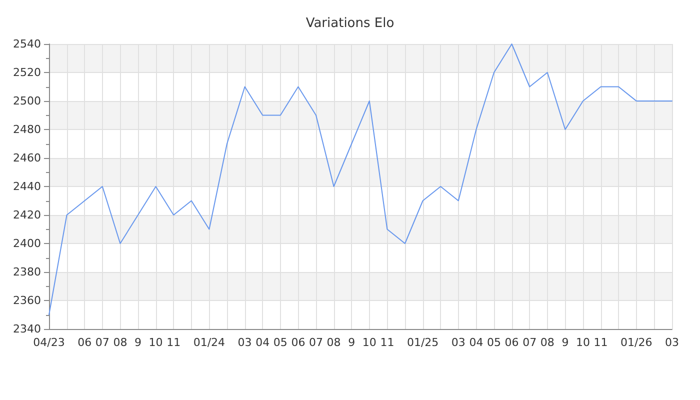 This screenshot has height=400, width=700. What do you see at coordinates (27, 158) in the screenshot?
I see `y-tick-label: 2460` at bounding box center [27, 158].